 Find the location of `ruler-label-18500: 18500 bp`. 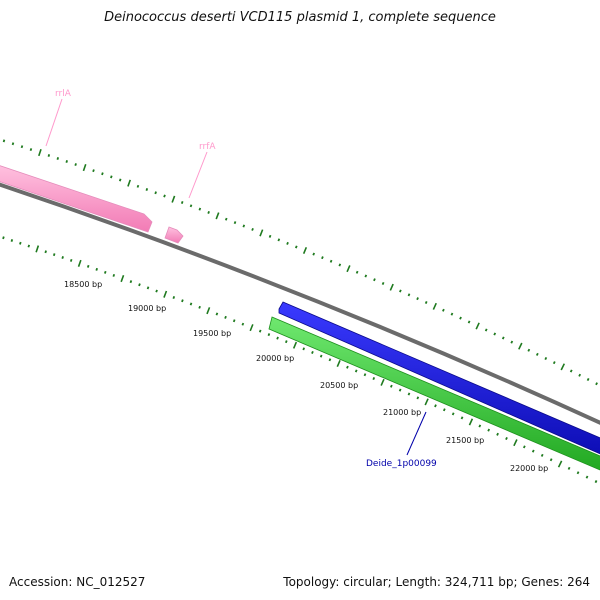

ruler-label-18500: 18500 bp is located at coordinates (83, 284).